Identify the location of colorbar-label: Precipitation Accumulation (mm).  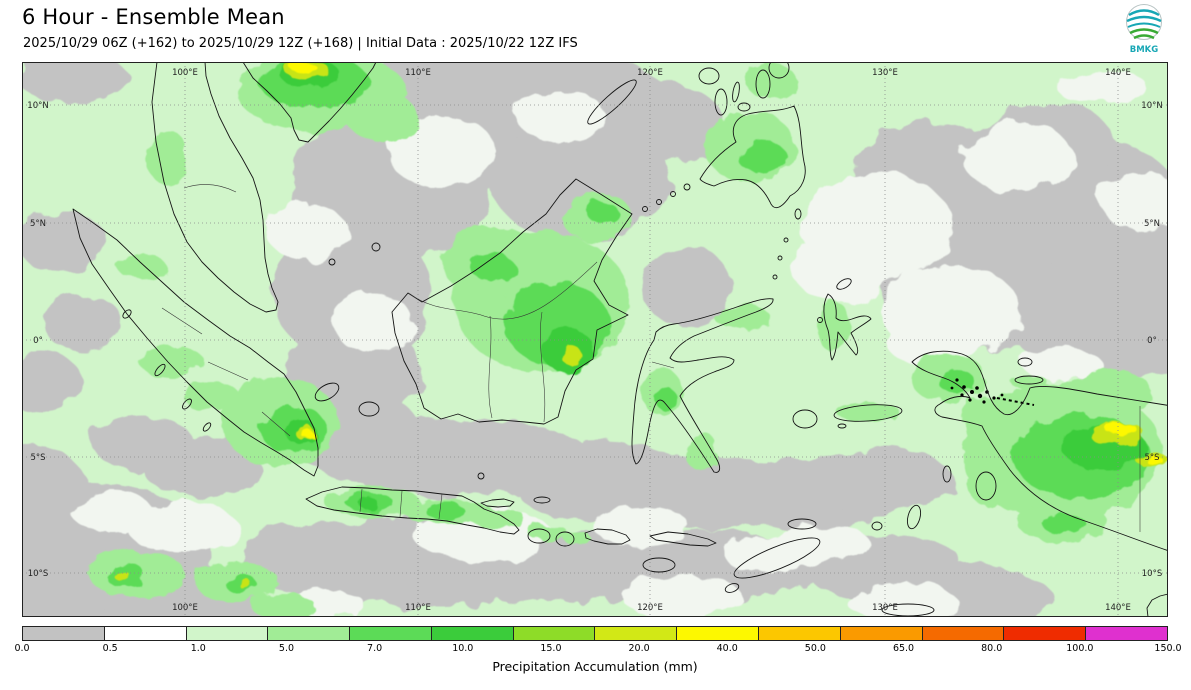
(595, 666).